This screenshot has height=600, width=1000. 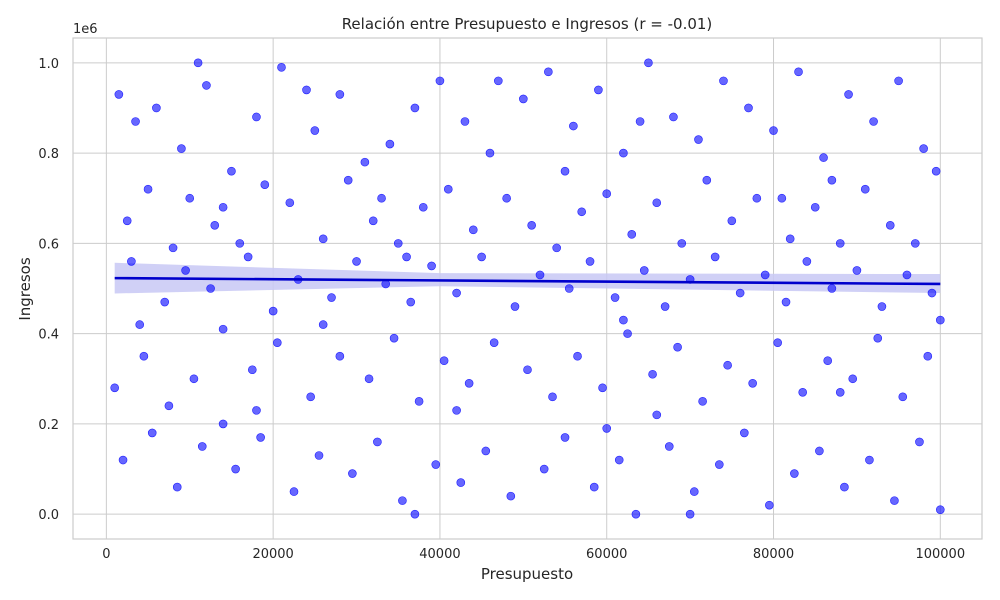 What do you see at coordinates (48, 64) in the screenshot?
I see `y-tick-label: 1.0` at bounding box center [48, 64].